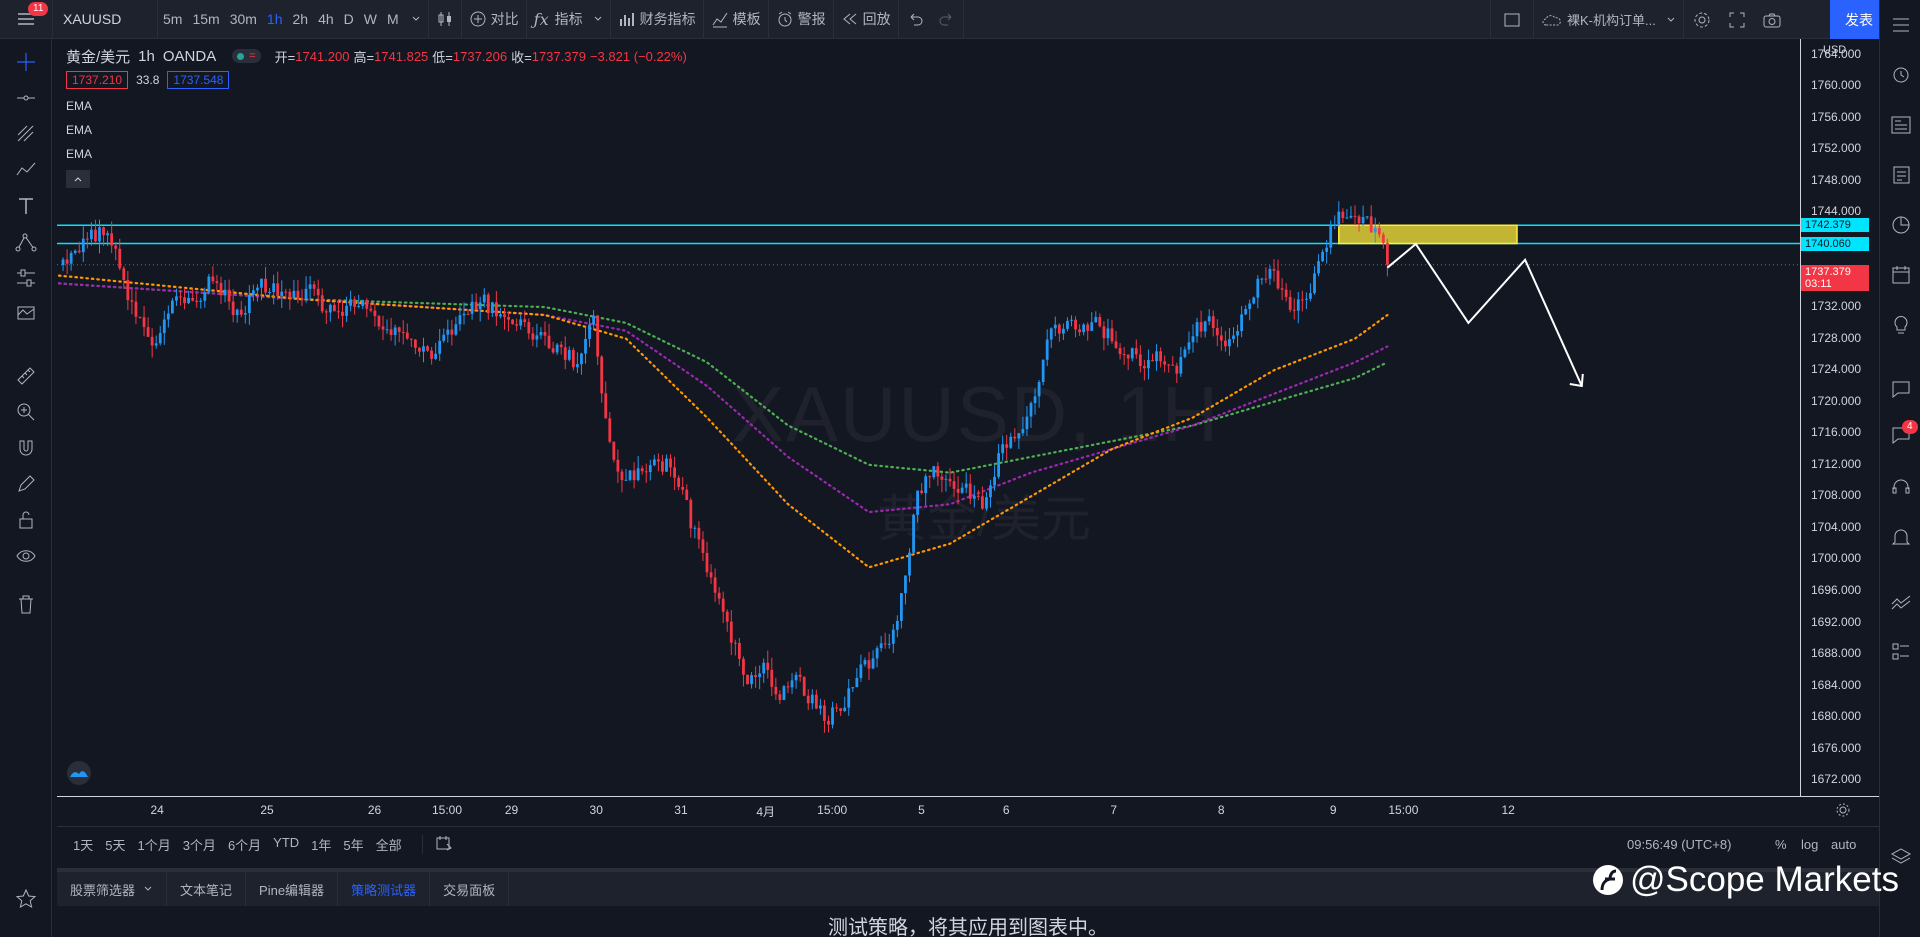 The width and height of the screenshot is (1920, 937). Describe the element at coordinates (26, 412) in the screenshot. I see `zoom-tool` at that location.